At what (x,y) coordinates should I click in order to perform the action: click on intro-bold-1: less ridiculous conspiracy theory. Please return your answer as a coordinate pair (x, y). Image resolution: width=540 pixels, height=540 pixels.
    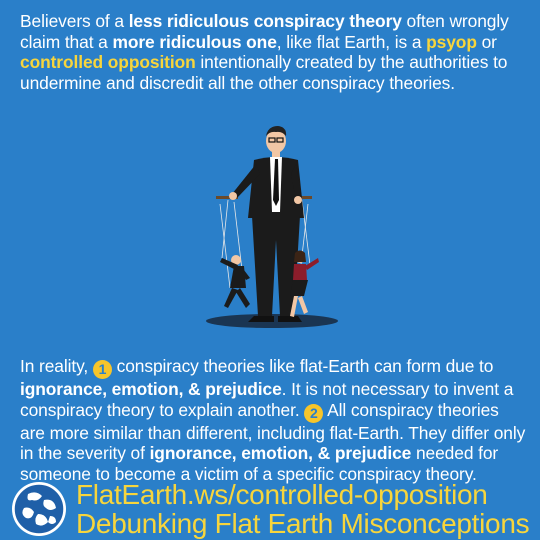
    Looking at the image, I should click on (265, 21).